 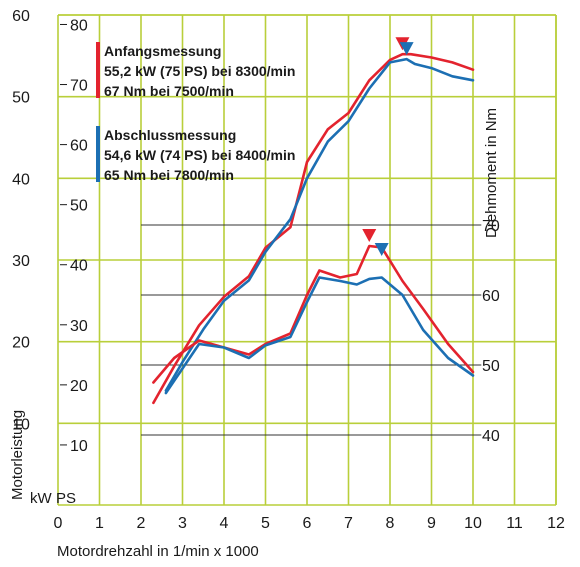 What do you see at coordinates (21, 343) in the screenshot?
I see `kw-tick-label: 20` at bounding box center [21, 343].